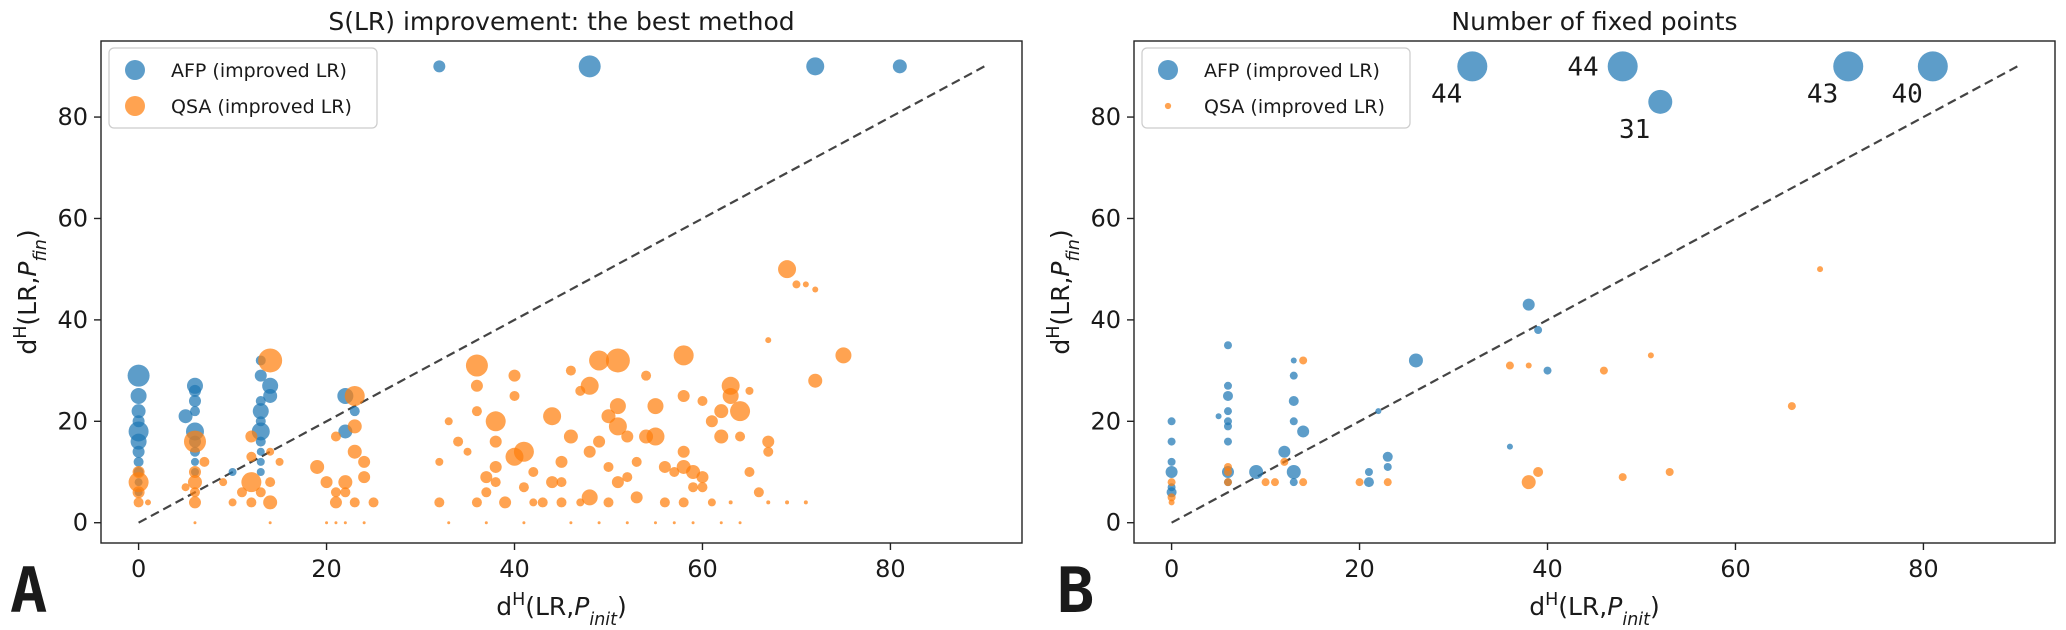 This screenshot has width=2066, height=630. What do you see at coordinates (1594, 610) in the screenshot?
I see `x-axis-label: dH(LR,Pinit)` at bounding box center [1594, 610].